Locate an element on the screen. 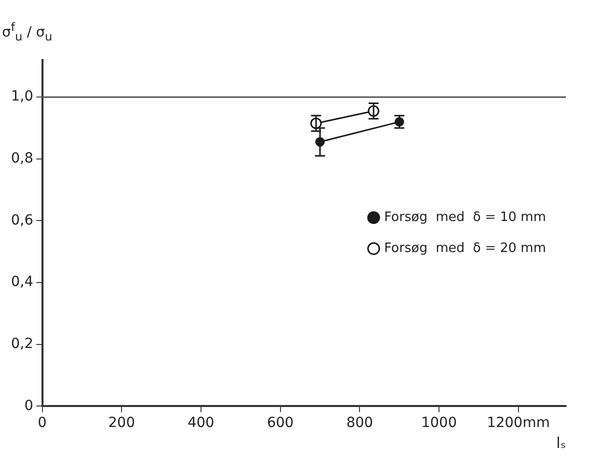  y-tick-label: 0,8 is located at coordinates (22, 158).